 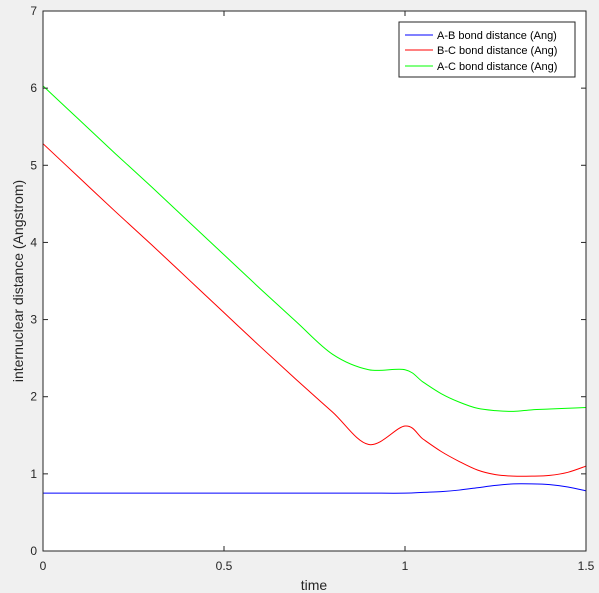 What do you see at coordinates (33, 397) in the screenshot?
I see `y-tick-label: 2` at bounding box center [33, 397].